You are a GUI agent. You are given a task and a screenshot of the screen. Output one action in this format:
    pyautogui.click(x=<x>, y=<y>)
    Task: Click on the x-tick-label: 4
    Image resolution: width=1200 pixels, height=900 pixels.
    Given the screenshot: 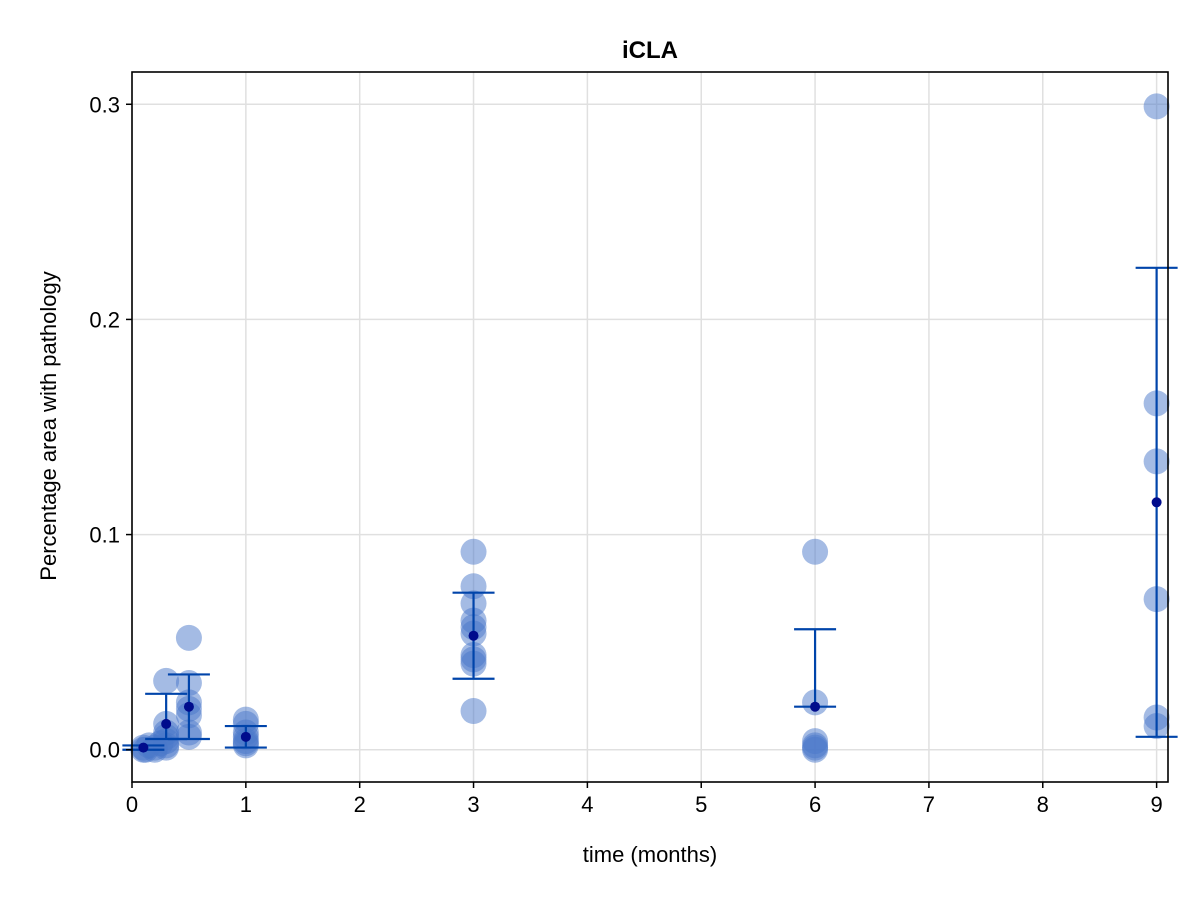 What is the action you would take?
    pyautogui.click(x=587, y=804)
    